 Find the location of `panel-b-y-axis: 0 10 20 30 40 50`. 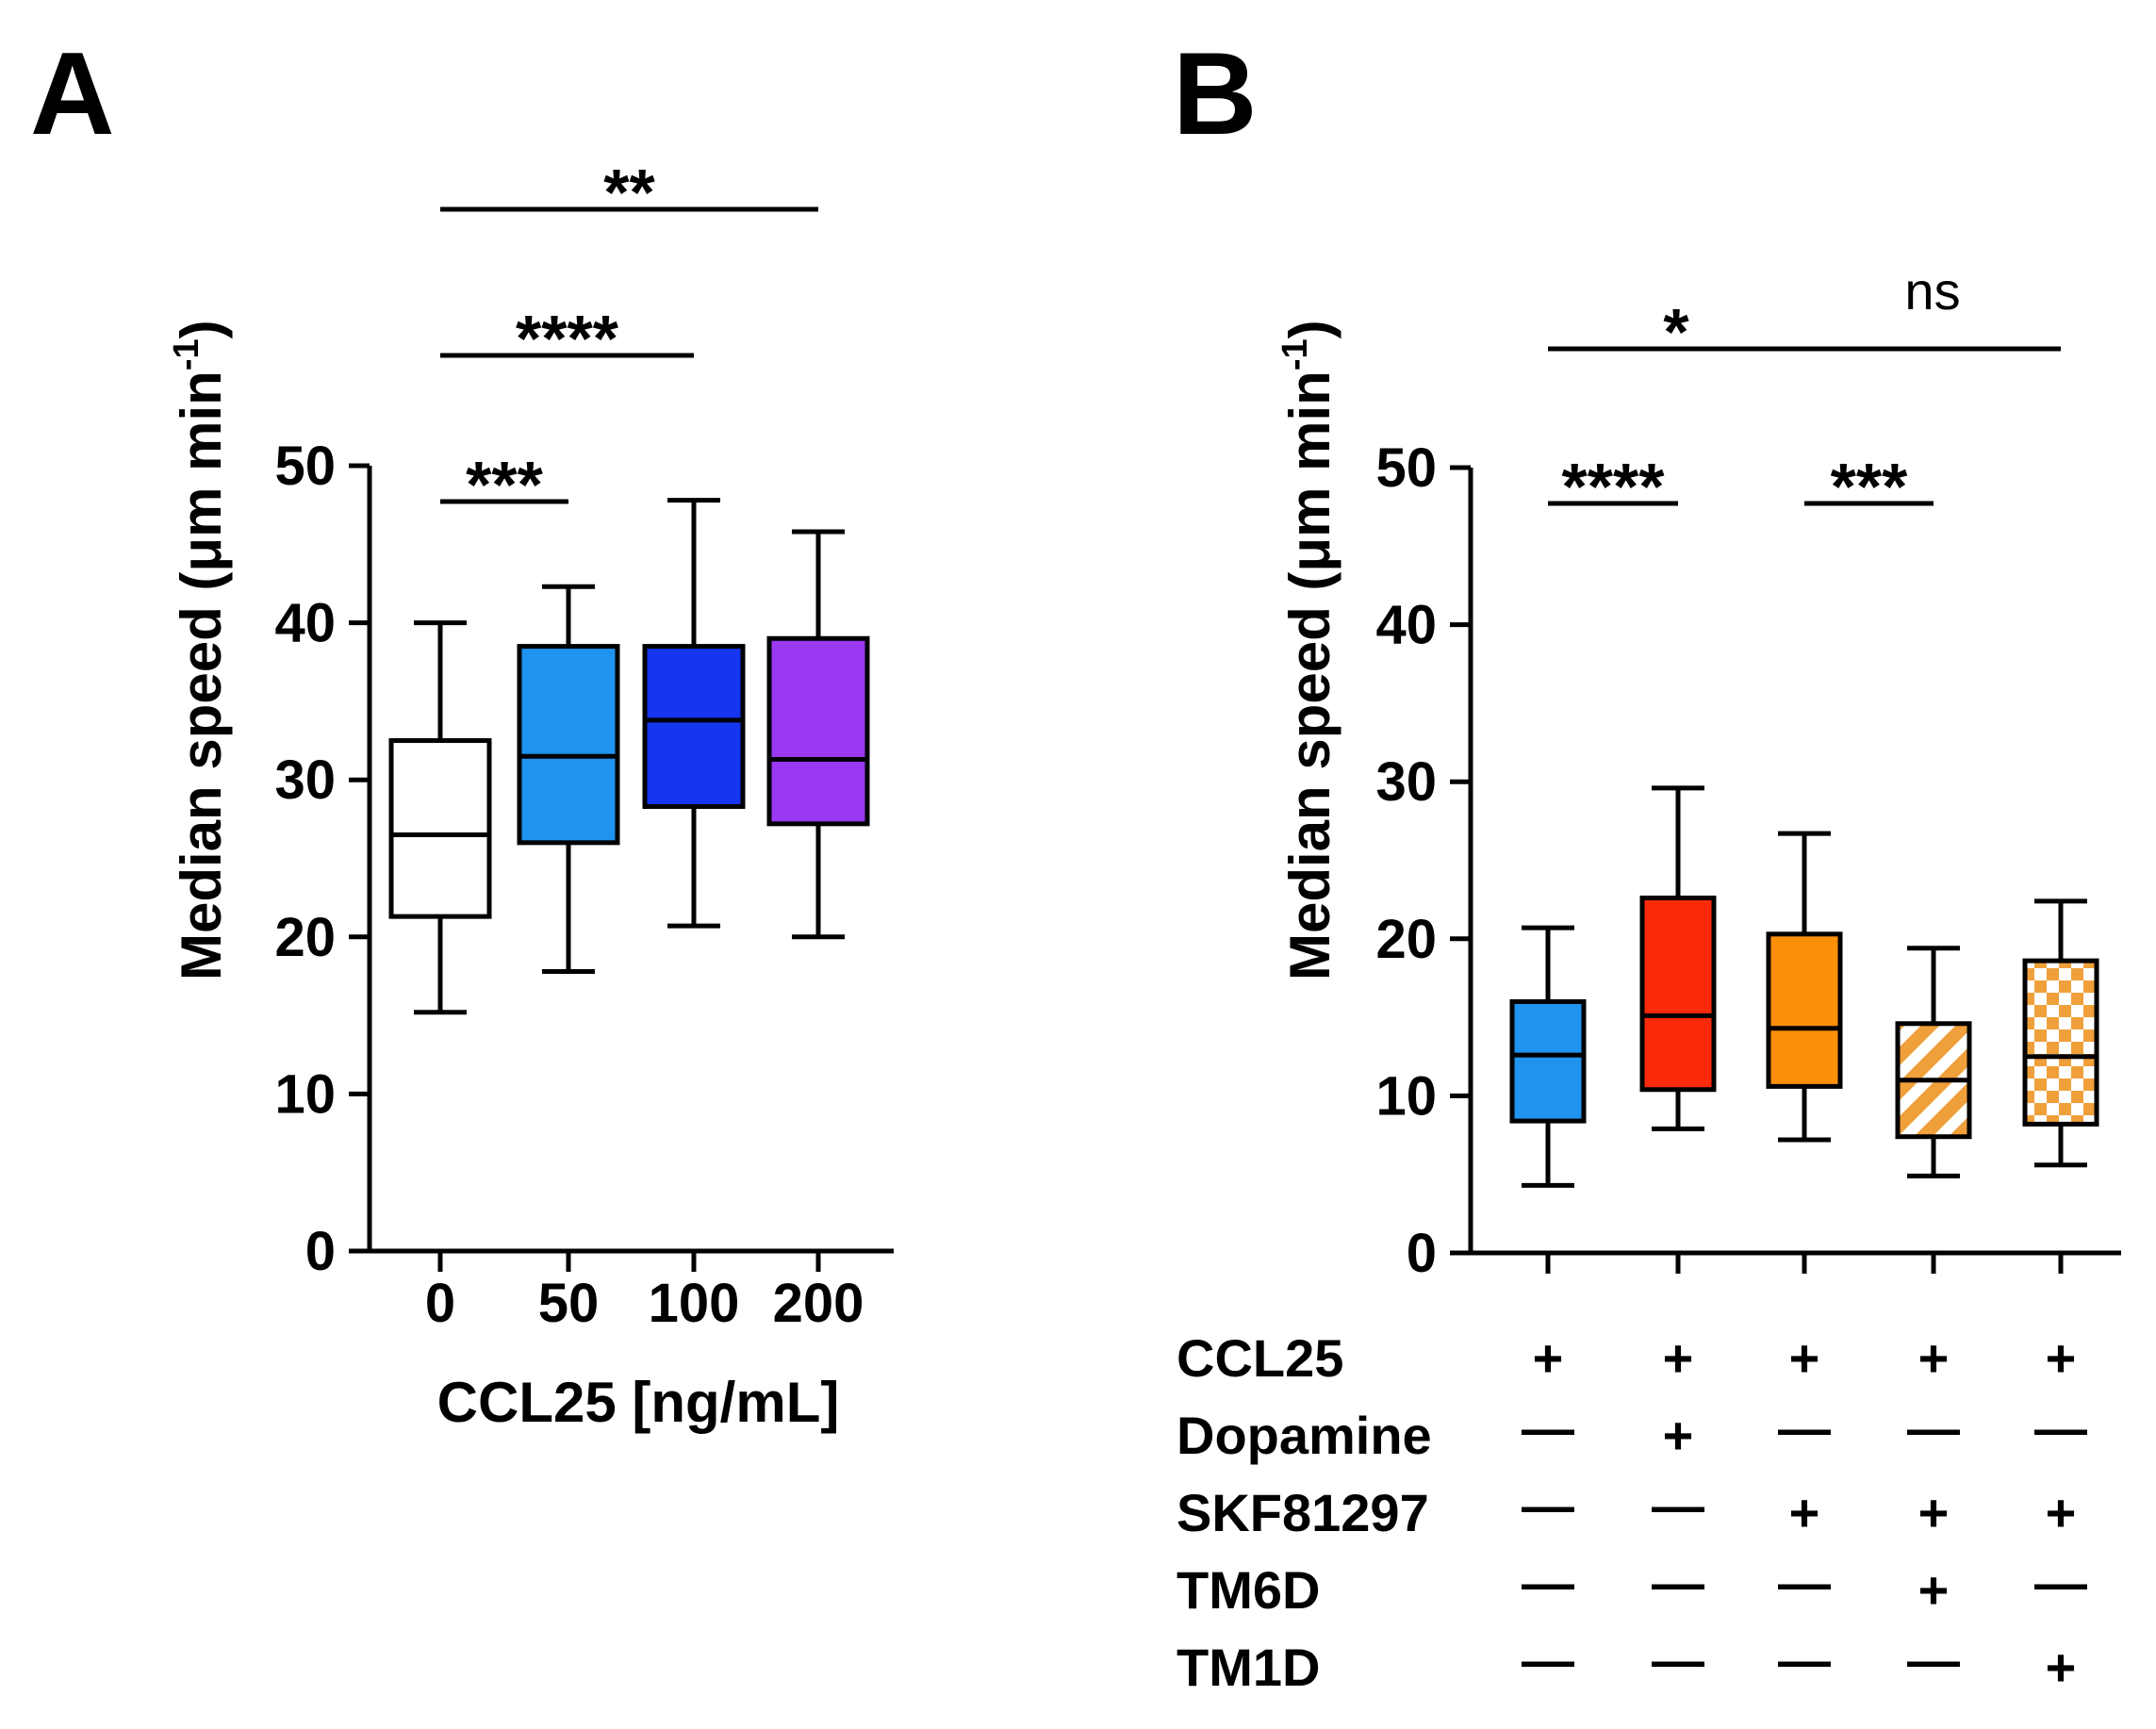

panel-b-y-axis: 0 10 20 30 40 50 is located at coordinates (1424, 860).